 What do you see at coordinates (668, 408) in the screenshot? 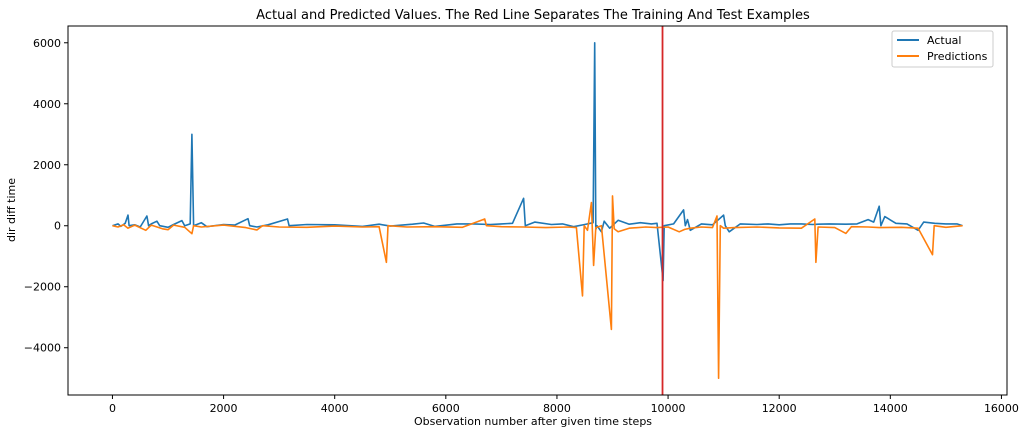
I see `x-tick-label: 10000` at bounding box center [668, 408].